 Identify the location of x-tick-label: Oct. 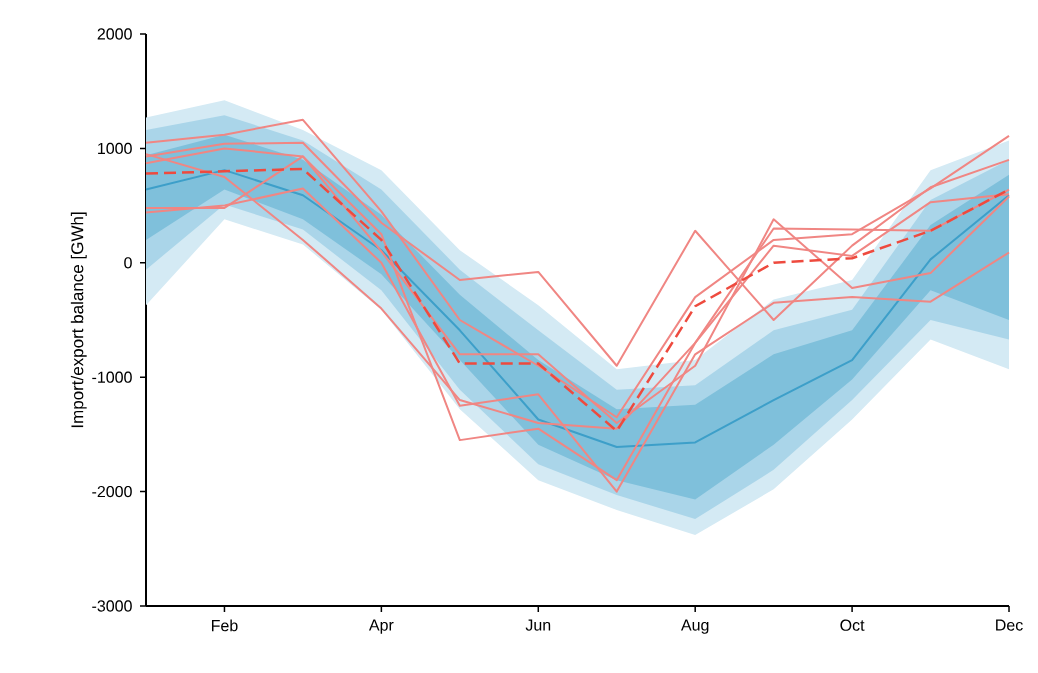
(852, 625).